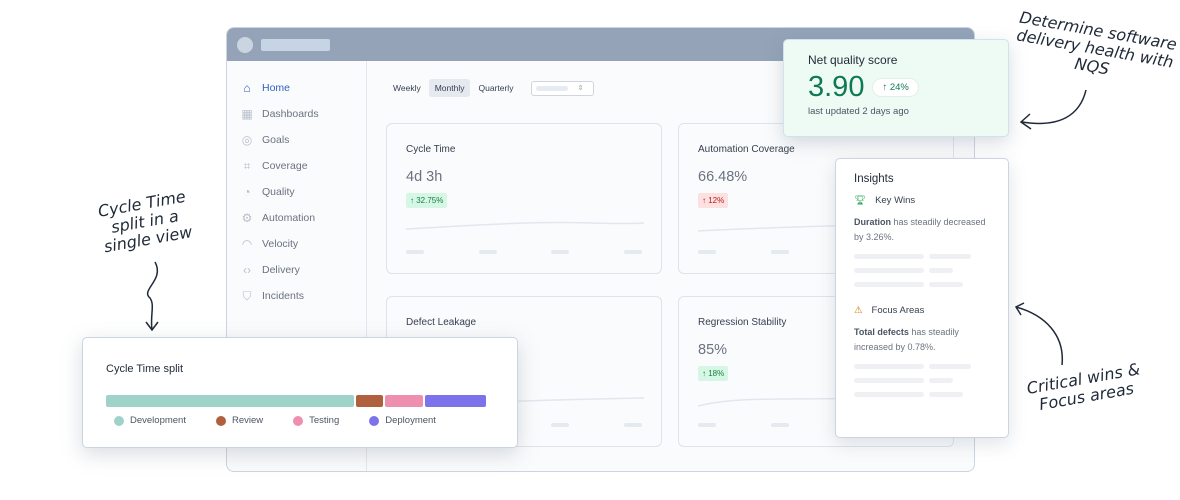 The height and width of the screenshot is (500, 1180). I want to click on filter-dropdown: ⇕, so click(563, 88).